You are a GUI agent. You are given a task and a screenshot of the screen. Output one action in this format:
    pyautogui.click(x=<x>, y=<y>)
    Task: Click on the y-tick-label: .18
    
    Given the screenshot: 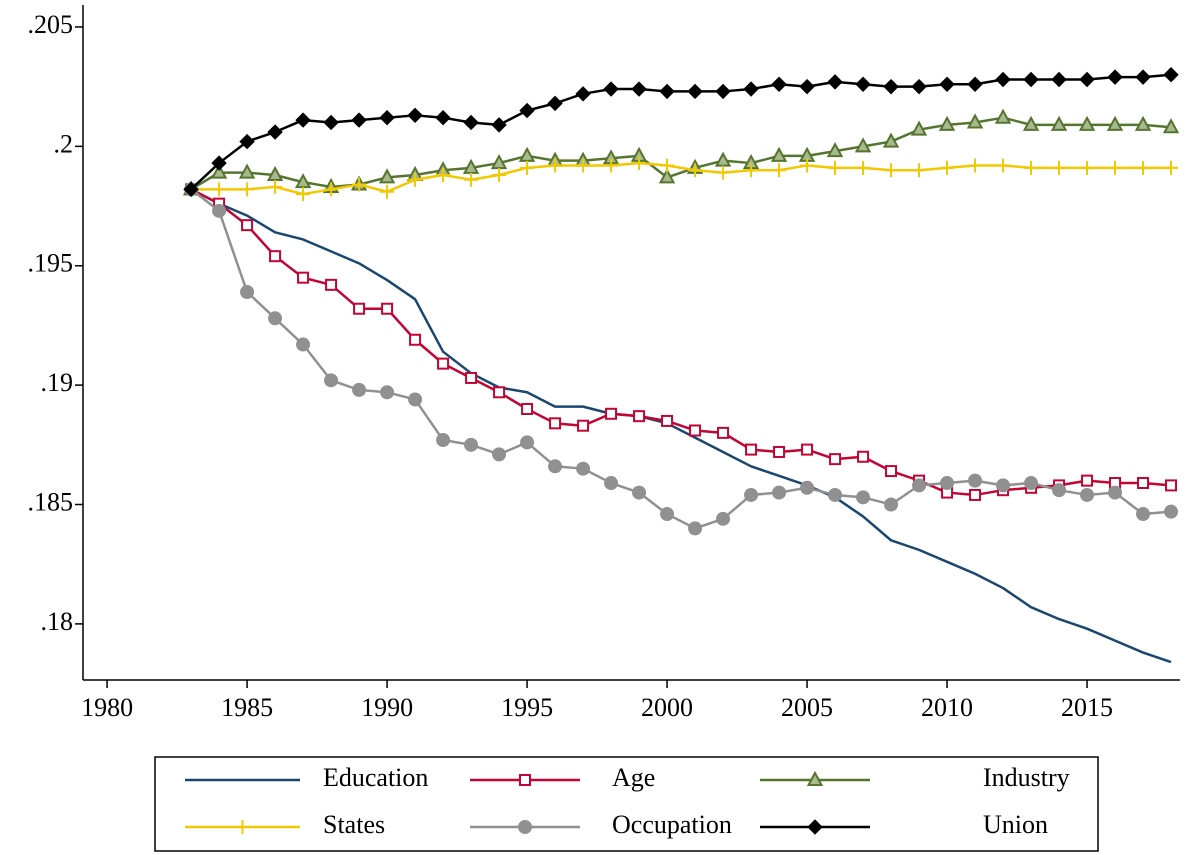 What is the action you would take?
    pyautogui.click(x=57, y=621)
    